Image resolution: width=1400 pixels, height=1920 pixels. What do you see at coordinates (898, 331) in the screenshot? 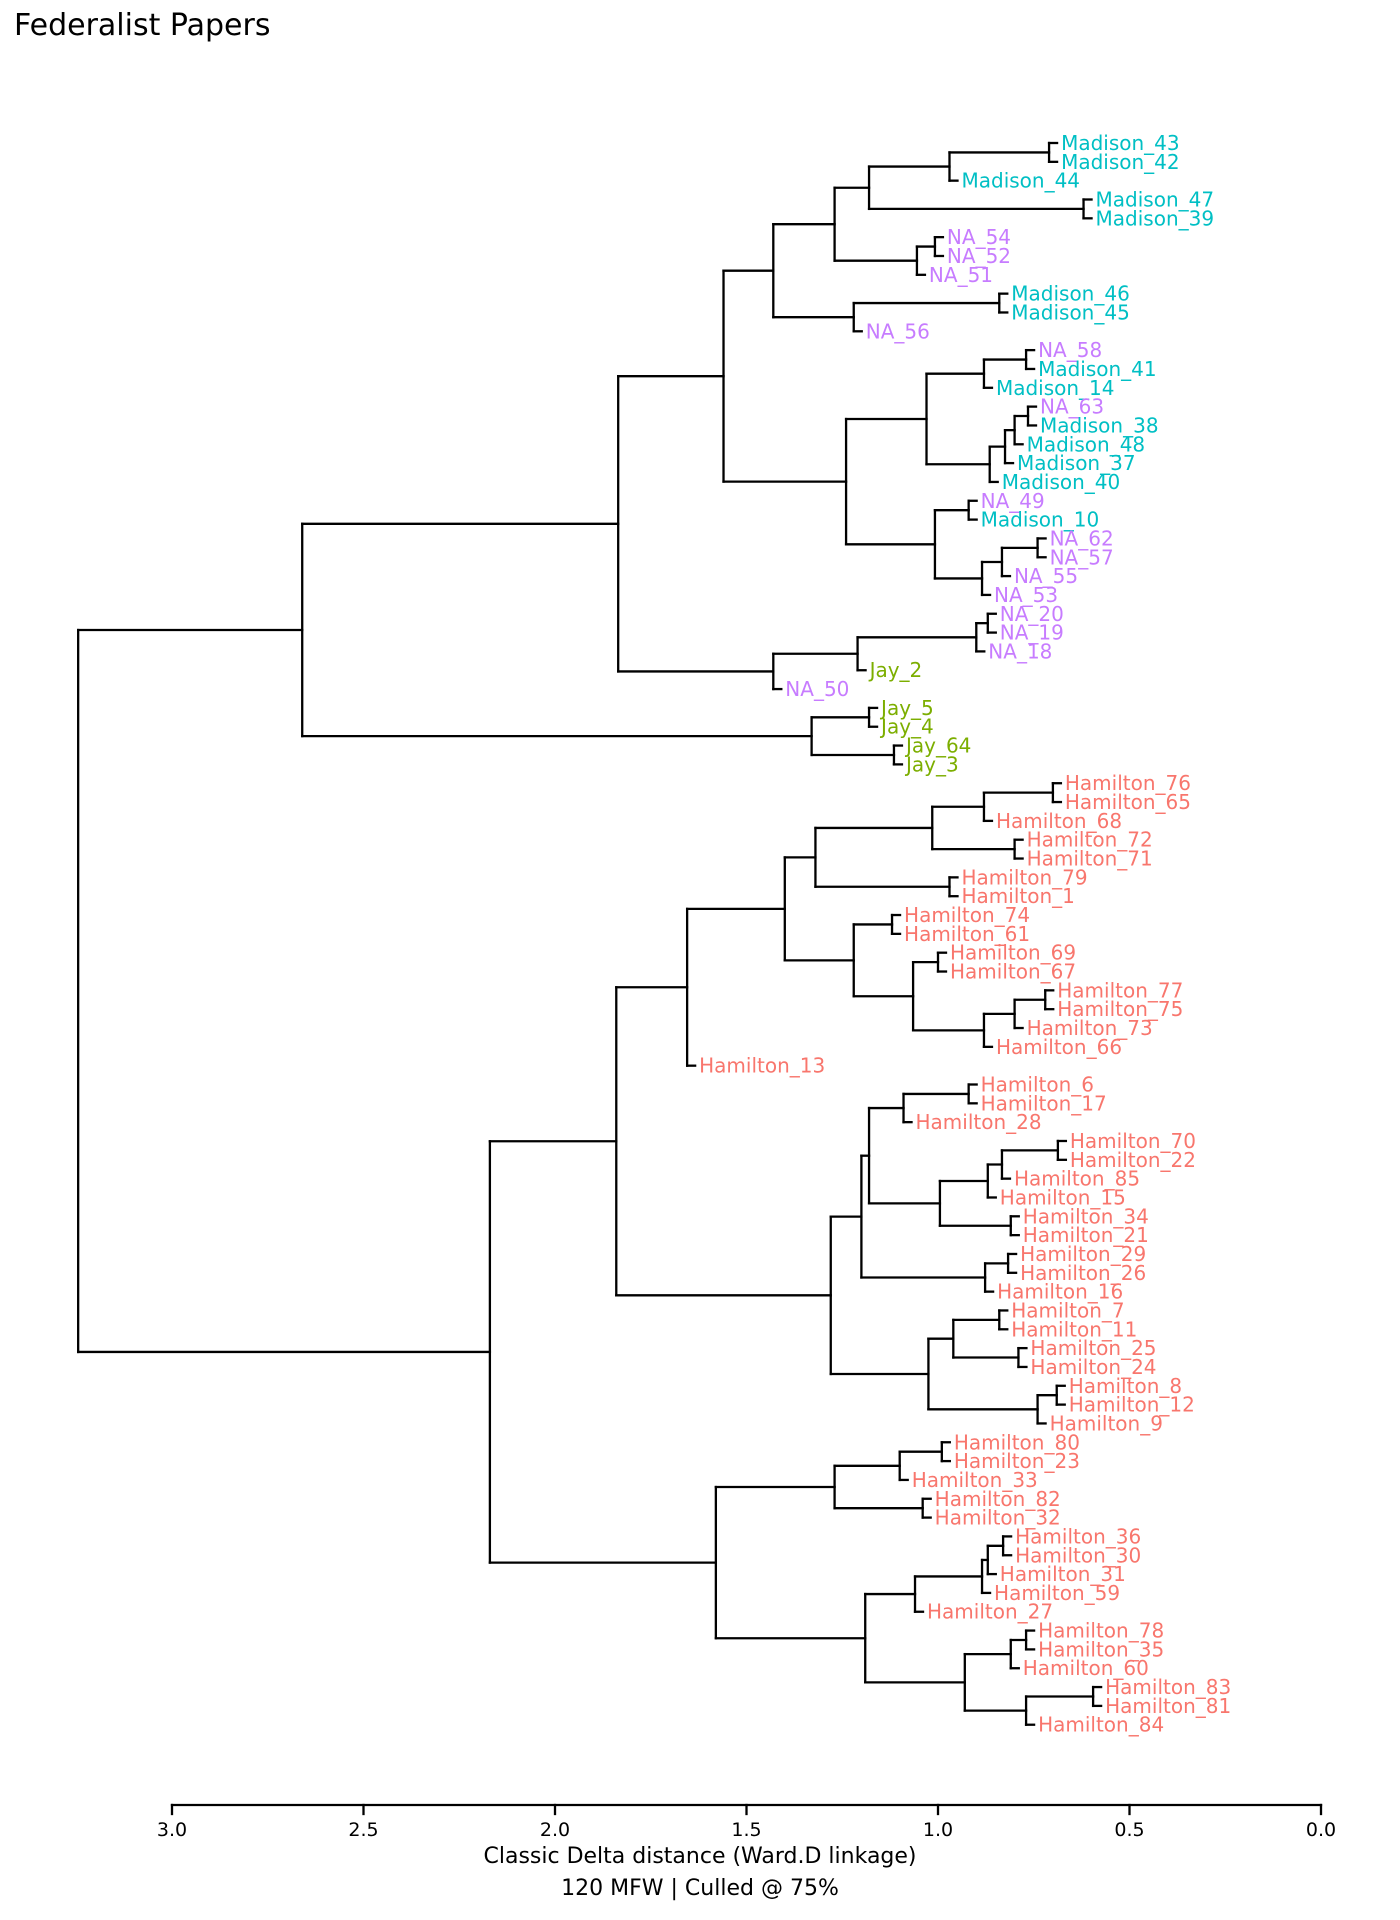
I see `leaf-label: NA_56` at bounding box center [898, 331].